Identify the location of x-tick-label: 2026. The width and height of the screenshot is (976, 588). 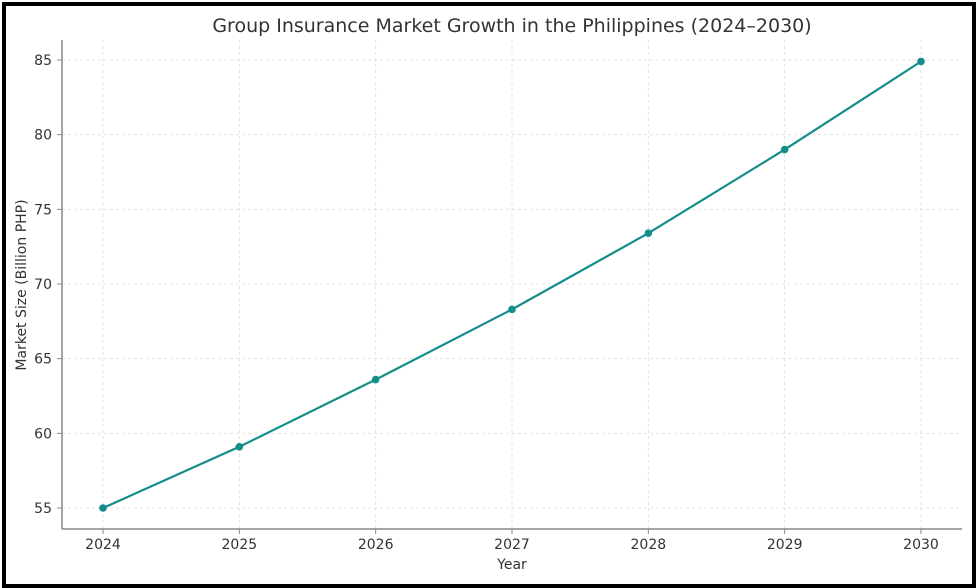
(376, 545).